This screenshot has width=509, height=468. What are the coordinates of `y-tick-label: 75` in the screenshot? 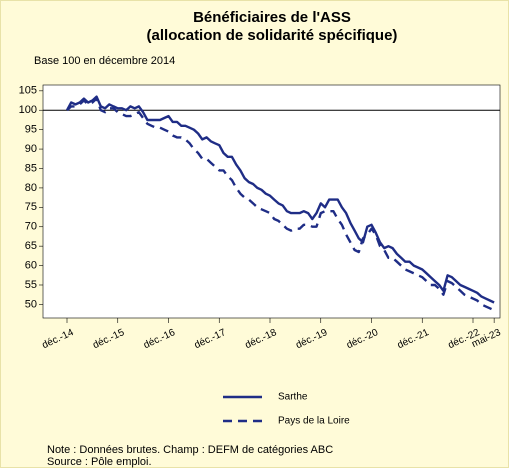 It's located at (31, 207).